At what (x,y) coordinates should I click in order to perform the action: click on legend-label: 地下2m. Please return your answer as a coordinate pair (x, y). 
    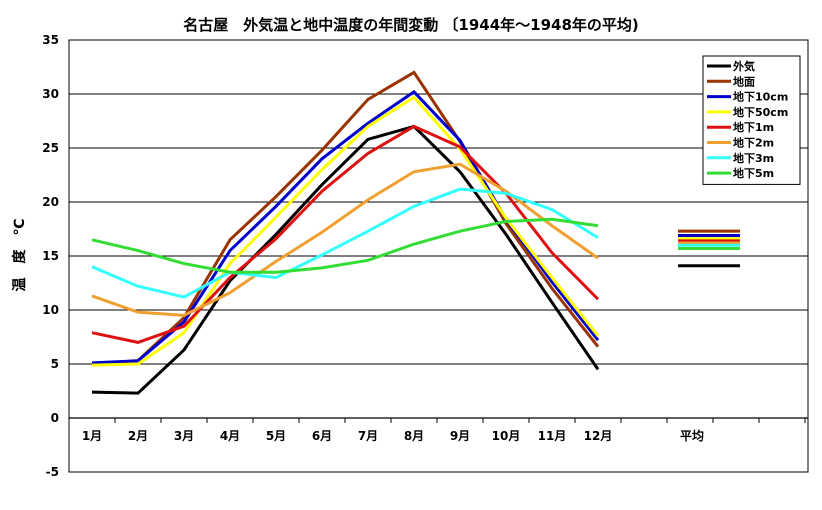
    Looking at the image, I should click on (753, 143).